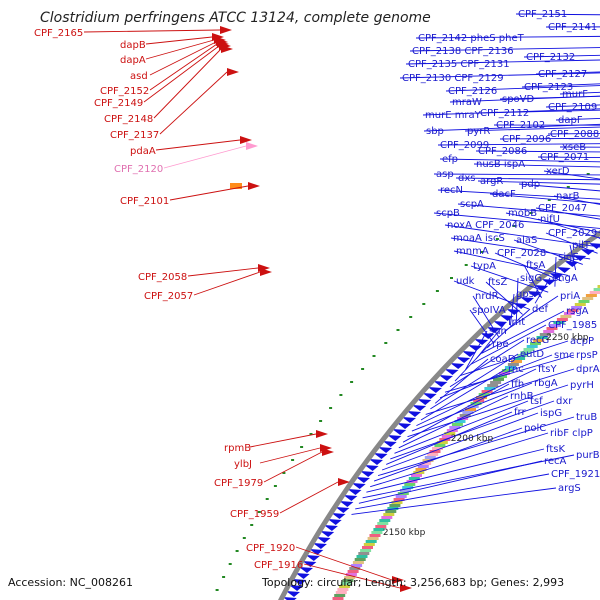  Describe the element at coordinates (463, 51) in the screenshot. I see `gene-label: CPF_2138 CPF_2136` at that location.